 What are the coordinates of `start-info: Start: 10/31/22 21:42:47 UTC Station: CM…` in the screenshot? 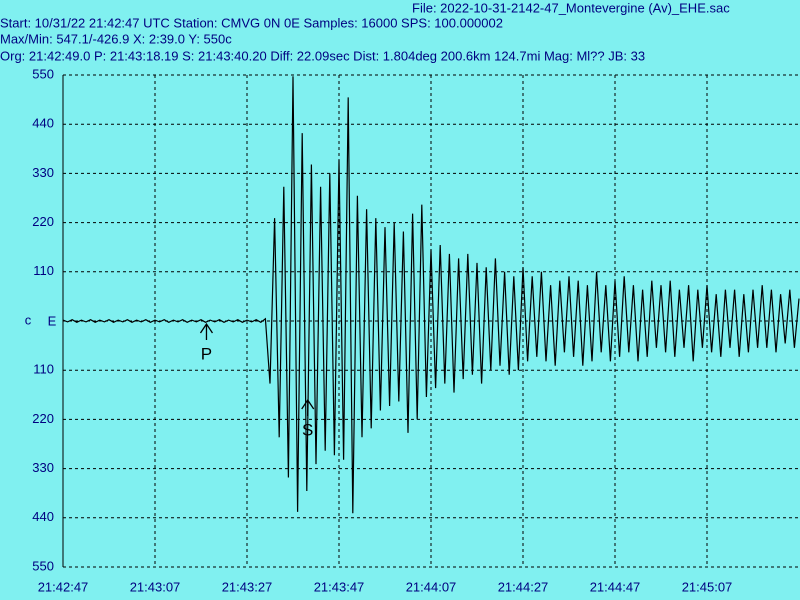 It's located at (251, 22).